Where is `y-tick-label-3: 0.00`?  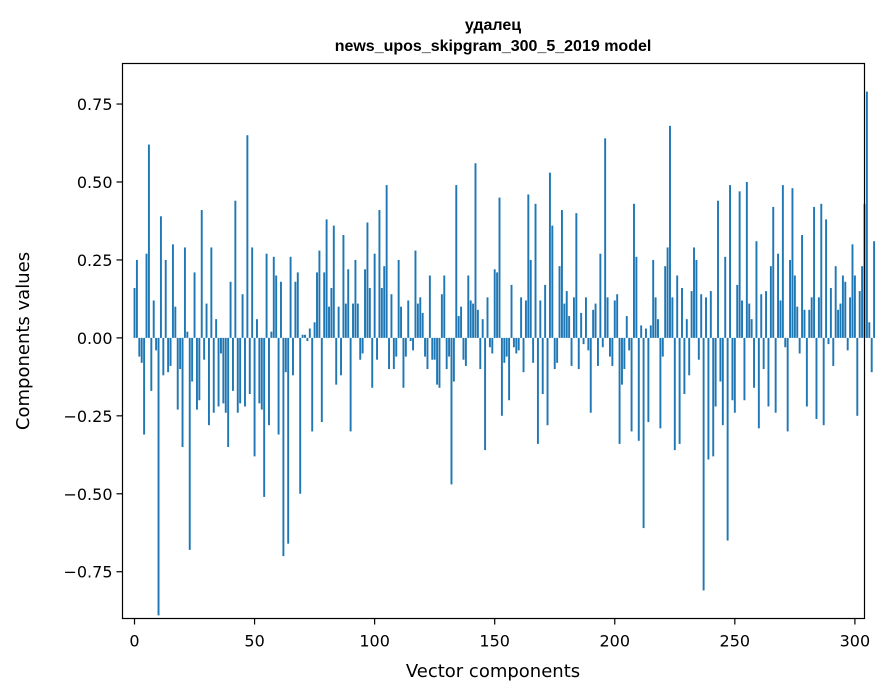
y-tick-label-3: 0.00 is located at coordinates (95, 338).